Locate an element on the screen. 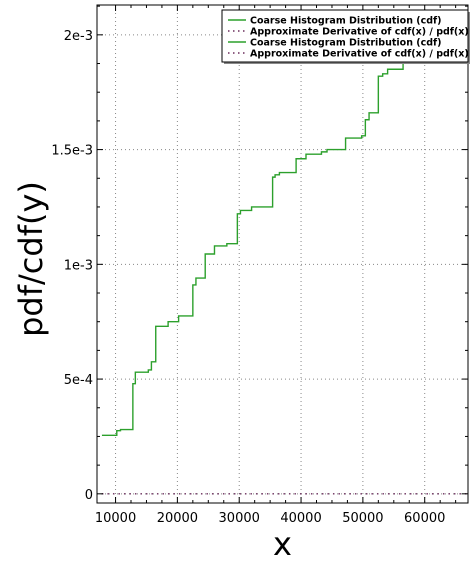 The image size is (470, 564). y-tick-label: 2e-3 is located at coordinates (78, 36).